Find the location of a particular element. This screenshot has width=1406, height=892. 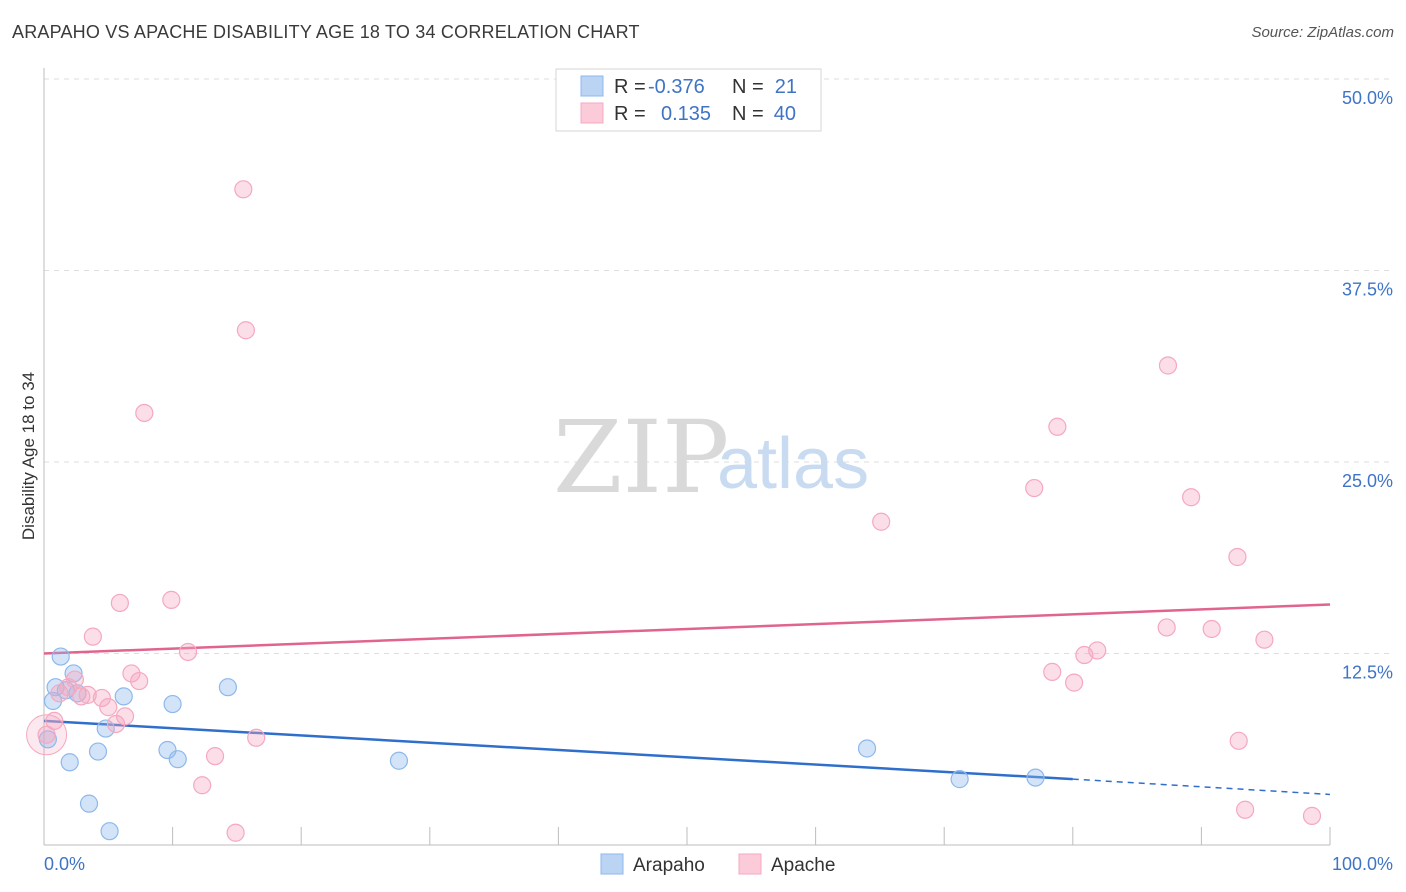

legend-n-label-arapaho: N = is located at coordinates (748, 87).